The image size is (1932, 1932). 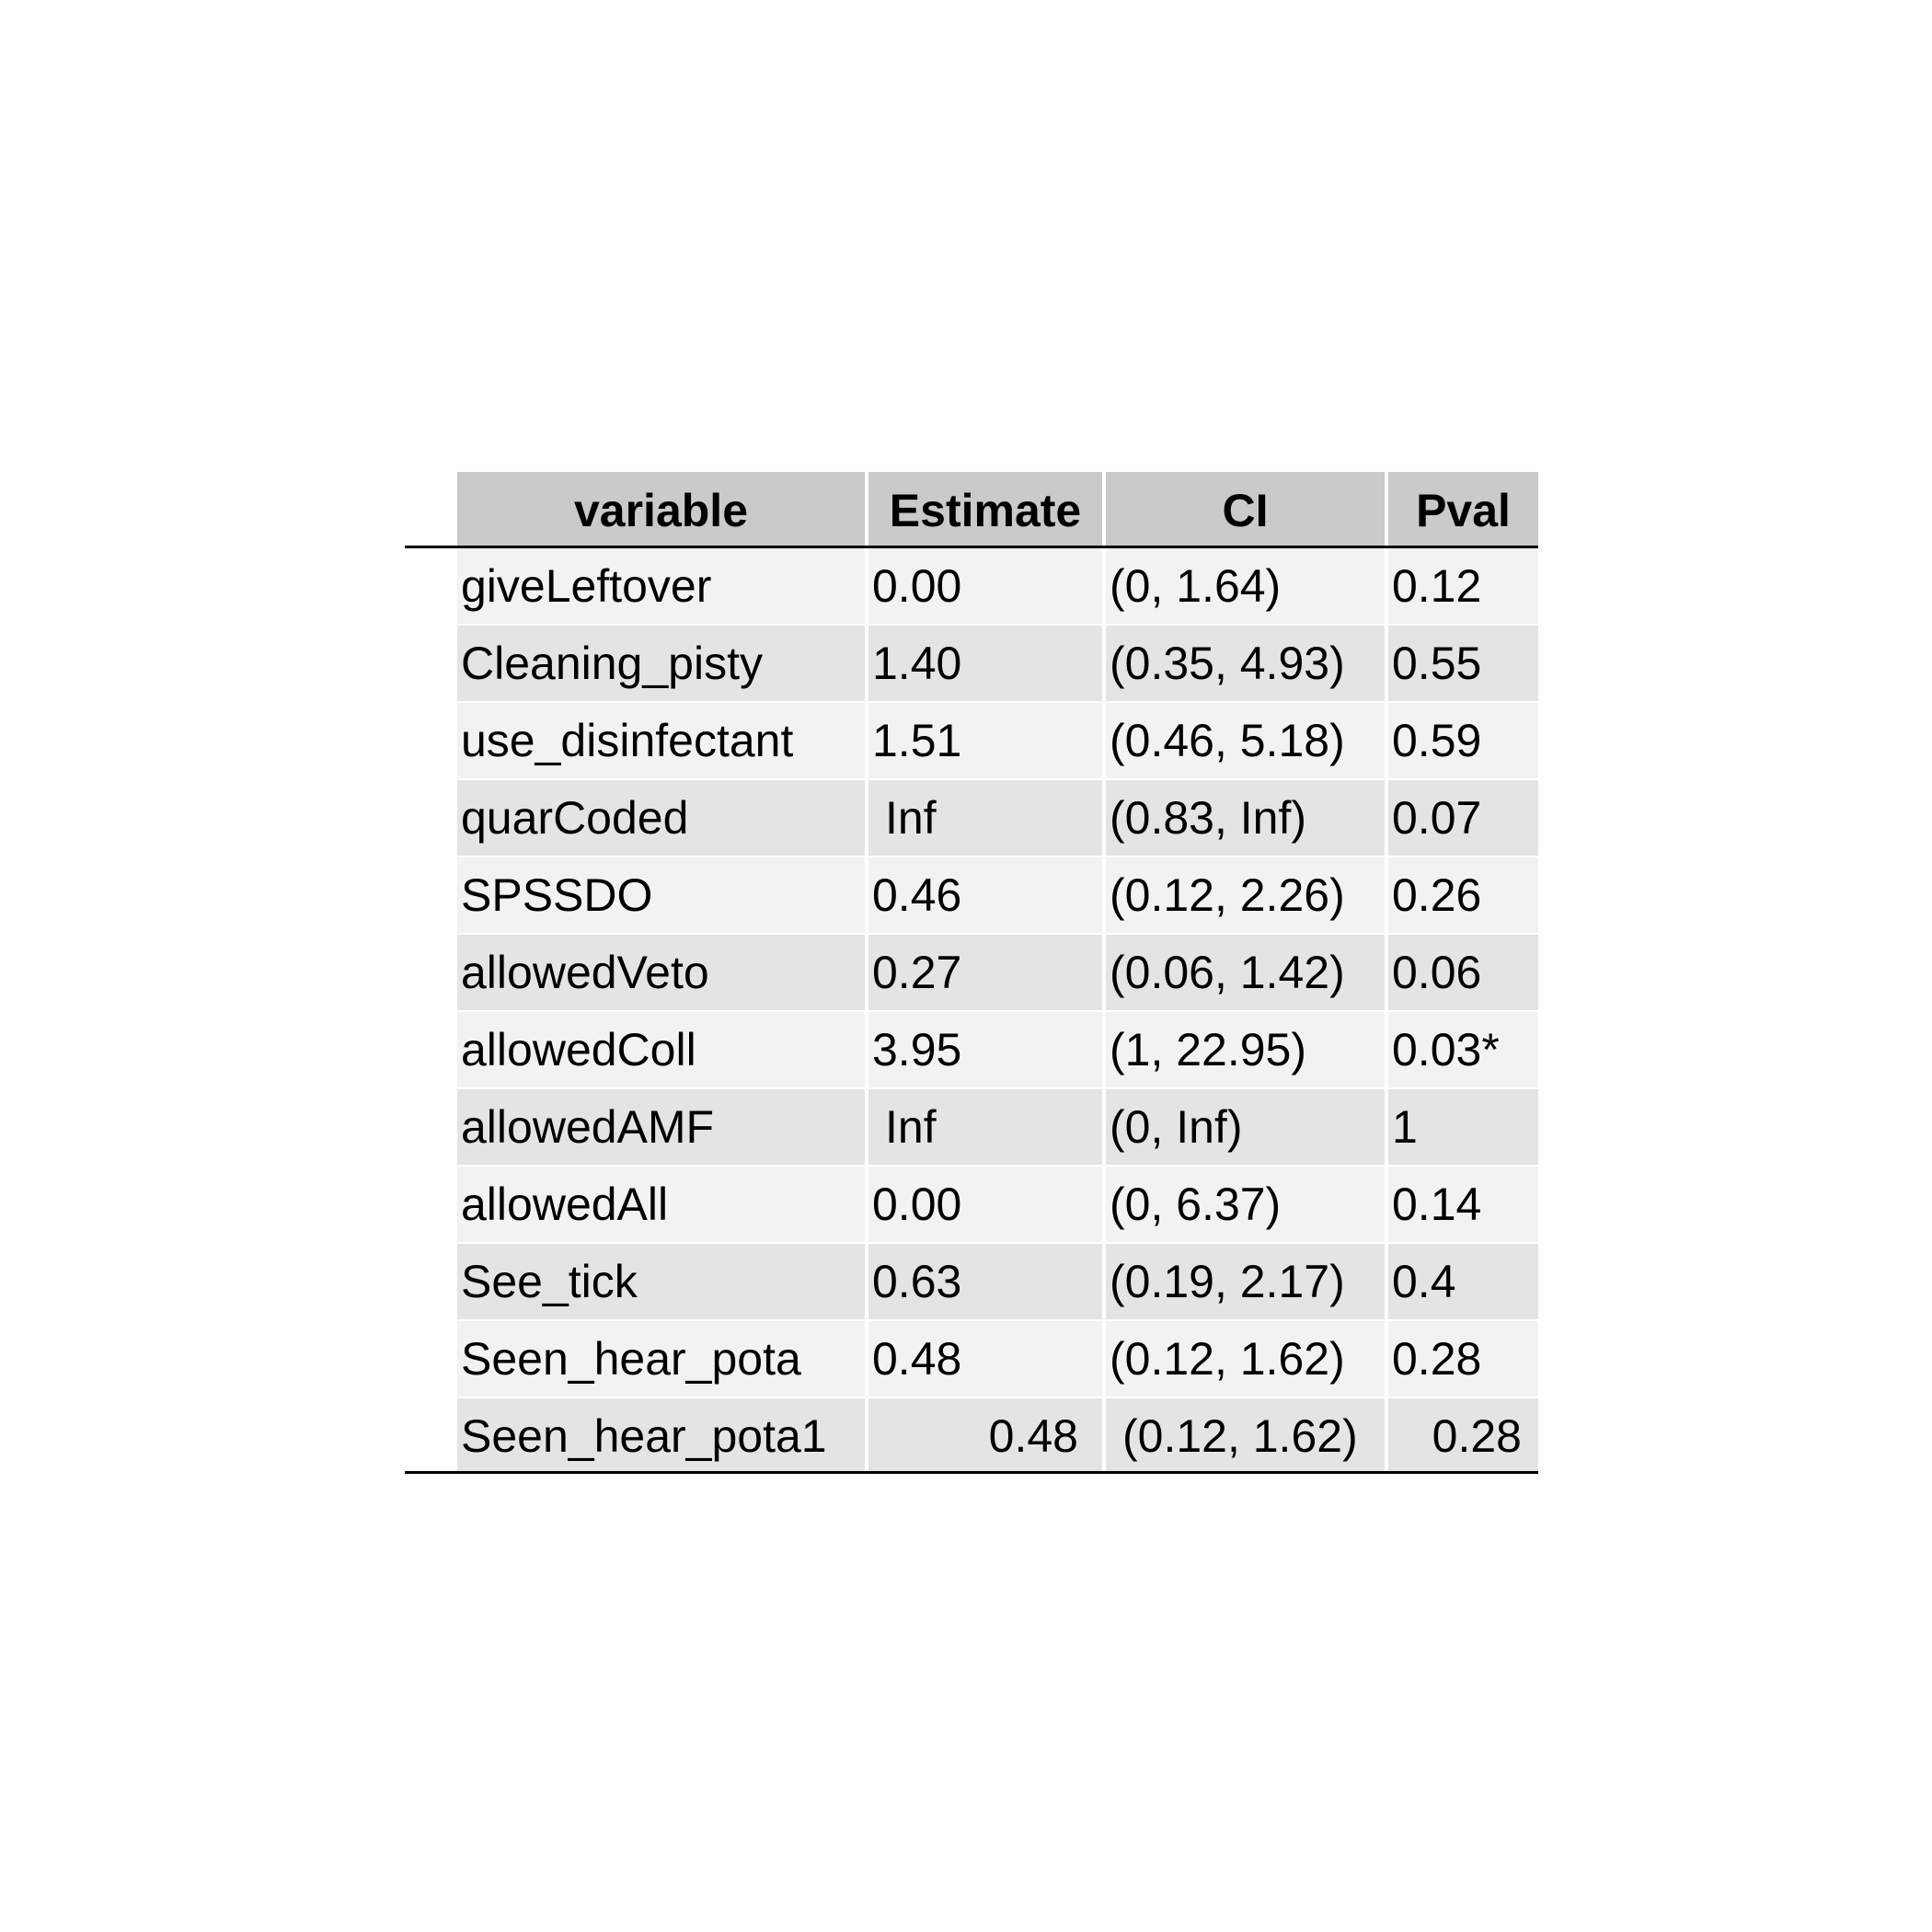 I want to click on cell-pval: 0.07, so click(x=1463, y=818).